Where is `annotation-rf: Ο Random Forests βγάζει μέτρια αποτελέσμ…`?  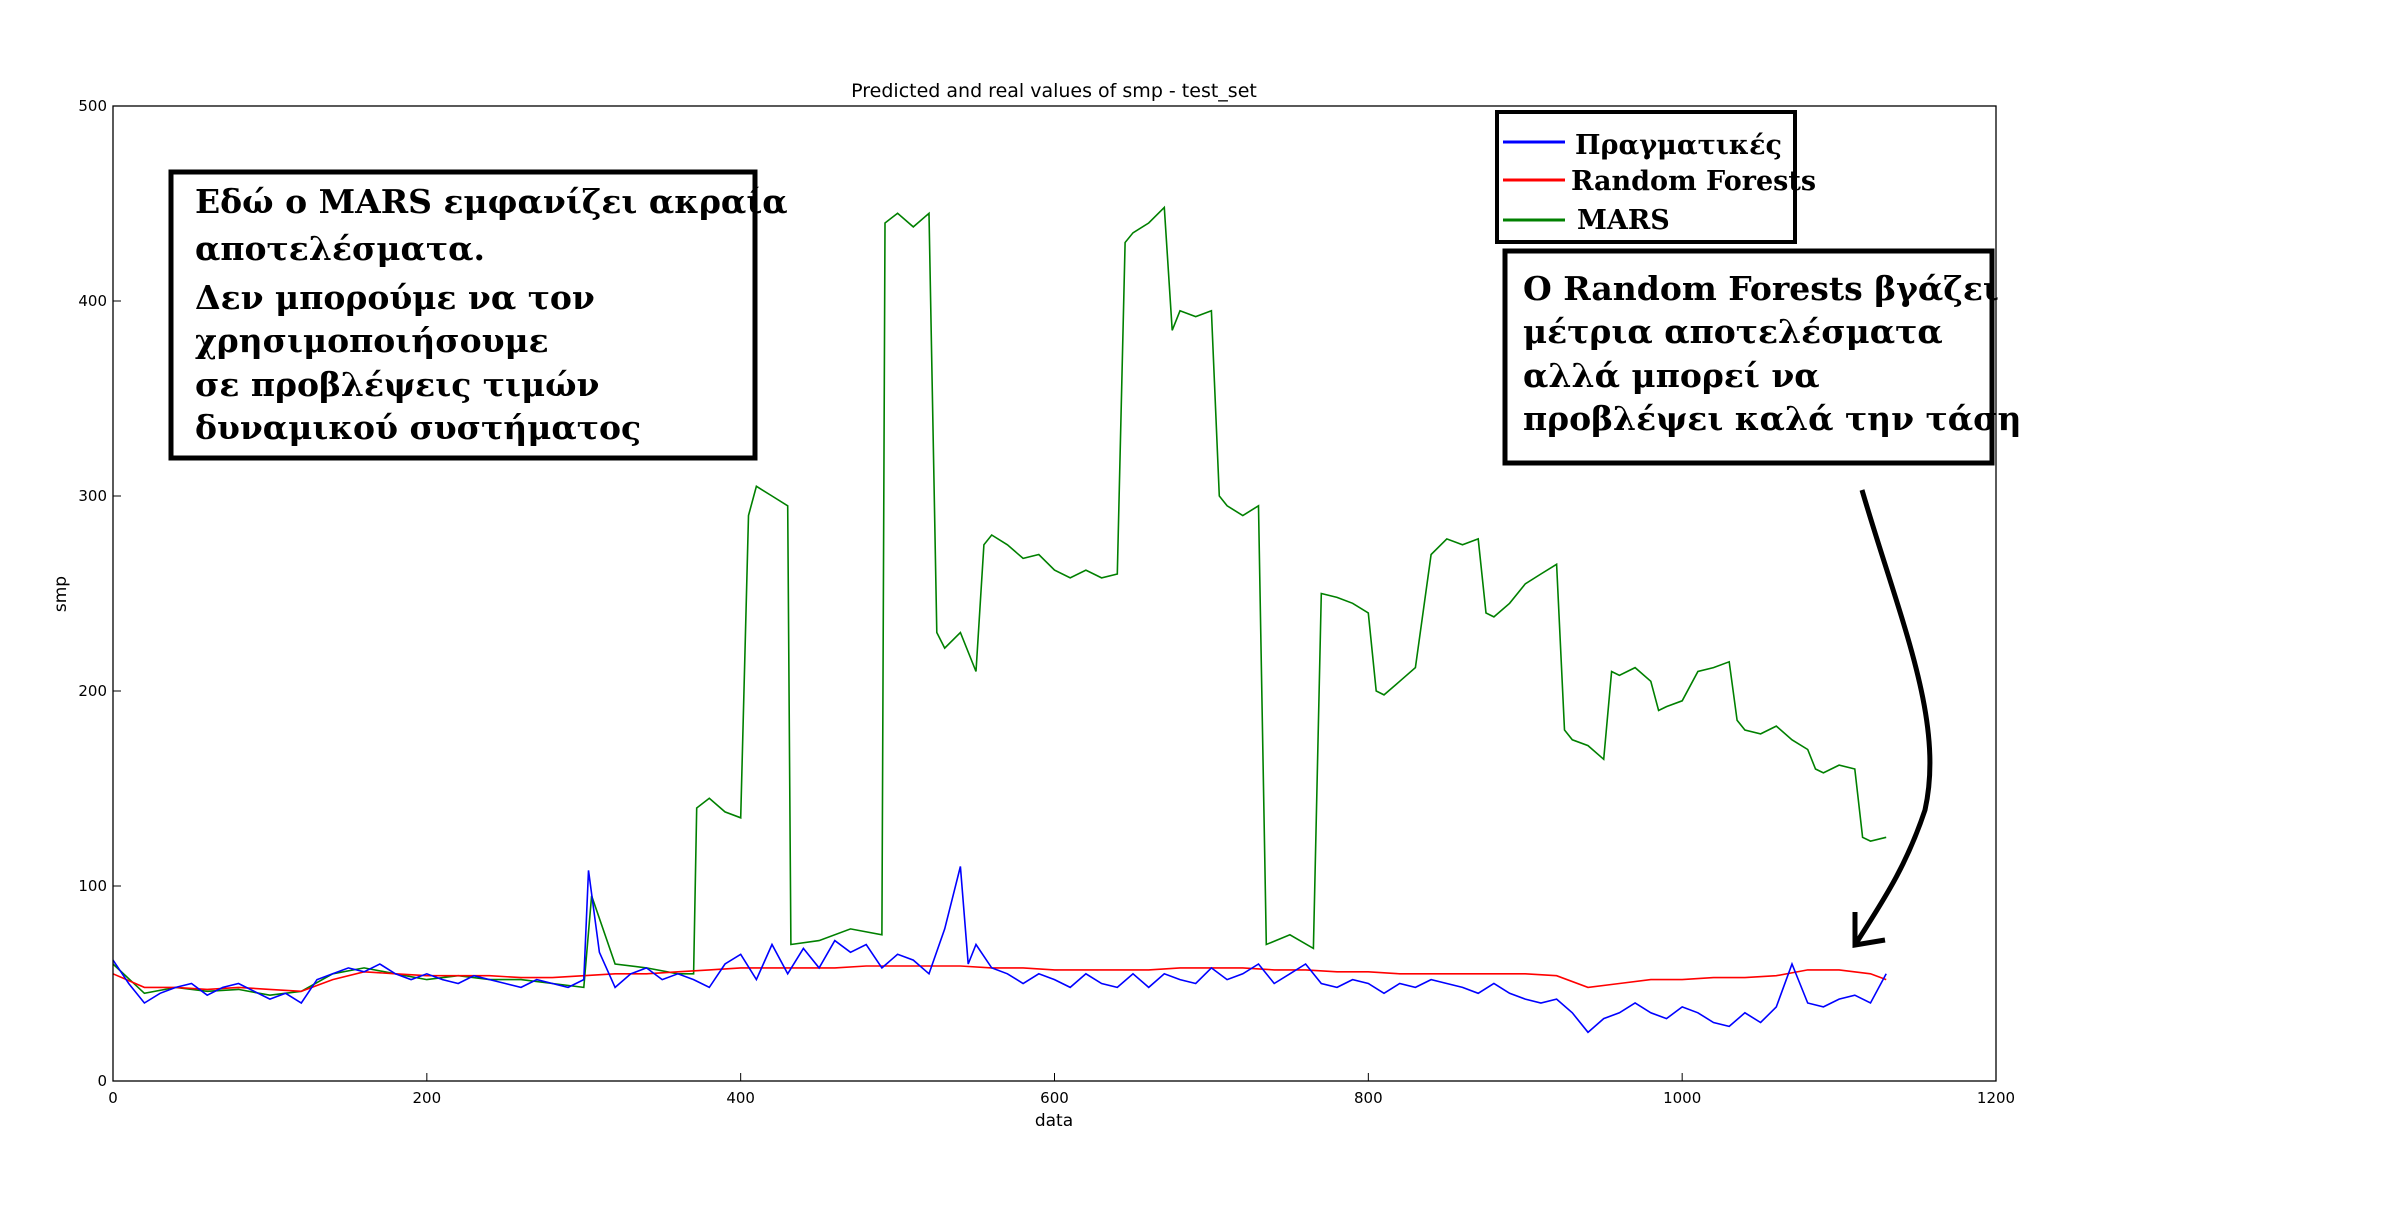
annotation-rf: Ο Random Forests βγάζει μέτρια αποτελέσμ… is located at coordinates (1761, 357).